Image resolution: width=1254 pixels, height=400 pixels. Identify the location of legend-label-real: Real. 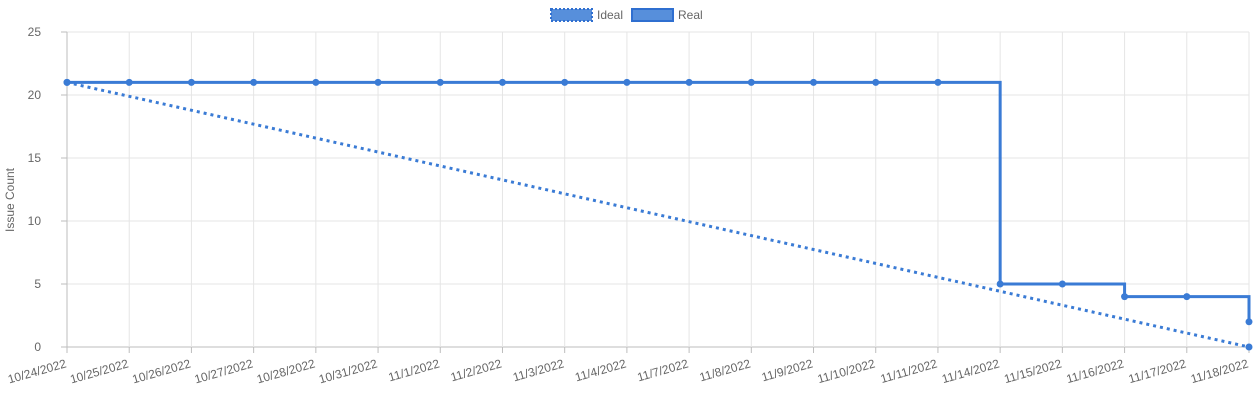
(690, 15).